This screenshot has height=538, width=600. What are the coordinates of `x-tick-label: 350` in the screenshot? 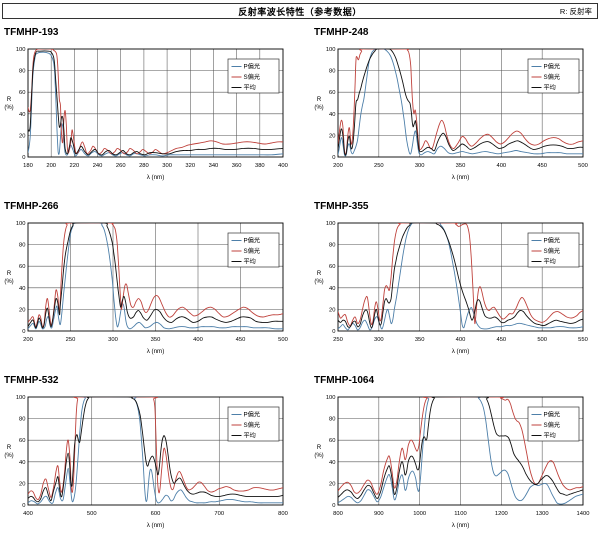 It's located at (156, 340).